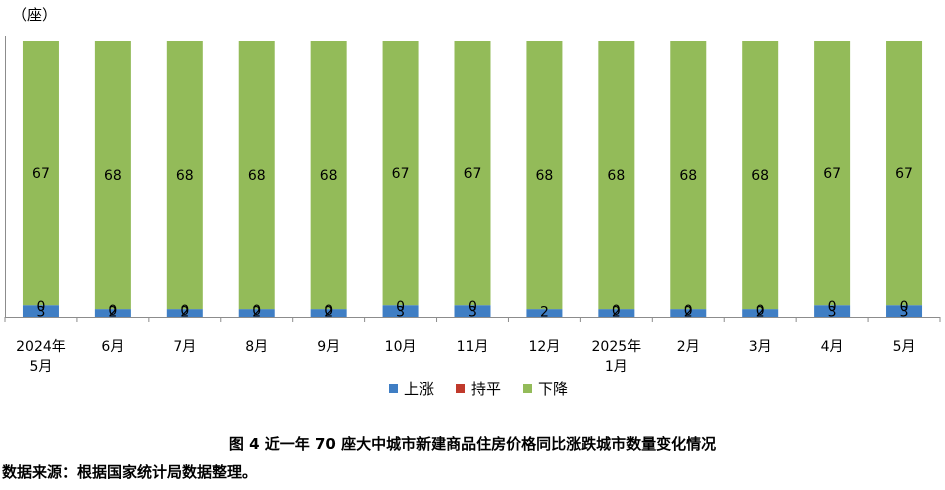  What do you see at coordinates (130, 472) in the screenshot?
I see `data-source-note: 数据来源：根据国家统计局数据整理。` at bounding box center [130, 472].